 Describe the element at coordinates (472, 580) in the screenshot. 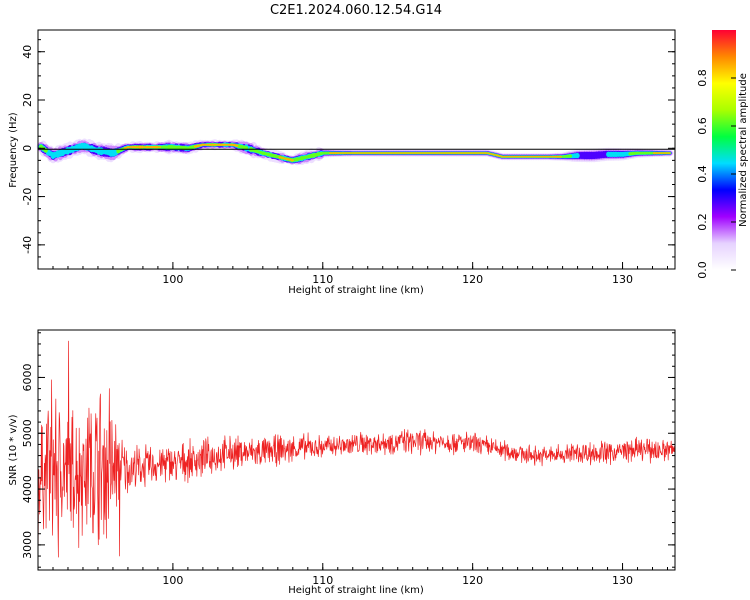

I see `snr-x-tick-label: 120` at that location.